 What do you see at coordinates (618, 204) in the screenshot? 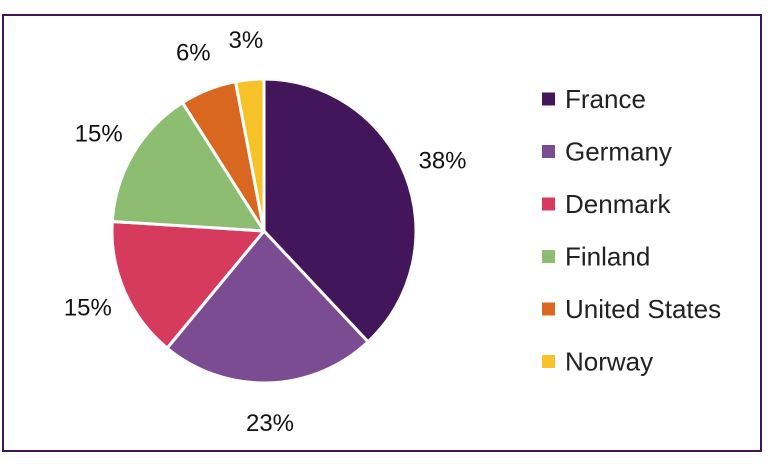
I see `legend-label-denmark: Denmark` at bounding box center [618, 204].